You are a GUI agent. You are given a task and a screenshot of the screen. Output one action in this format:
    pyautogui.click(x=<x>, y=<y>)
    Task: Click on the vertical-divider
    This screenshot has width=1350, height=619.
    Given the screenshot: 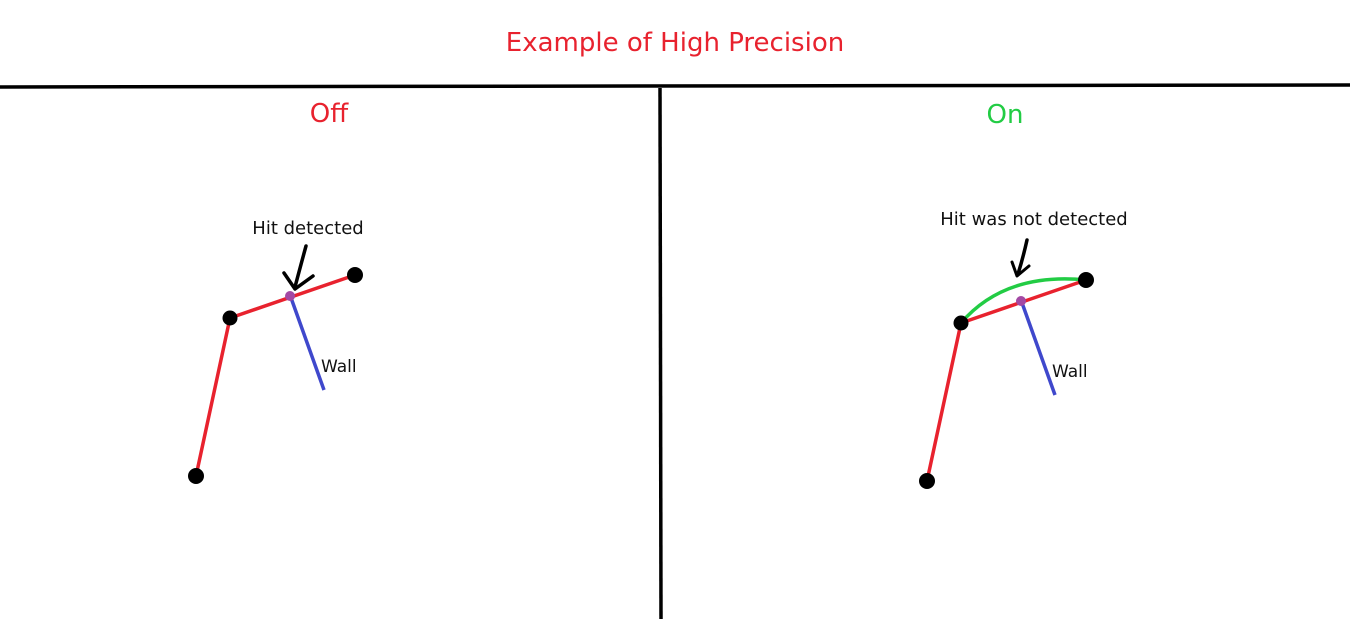 What is the action you would take?
    pyautogui.click(x=660, y=353)
    